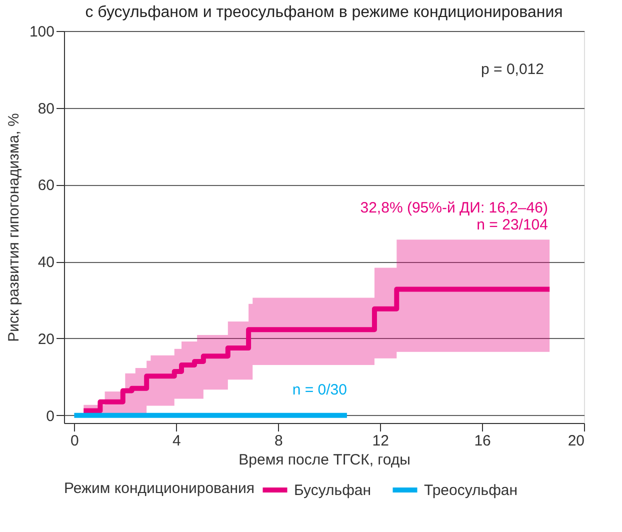  I want to click on y-tick-label: 100, so click(41, 32).